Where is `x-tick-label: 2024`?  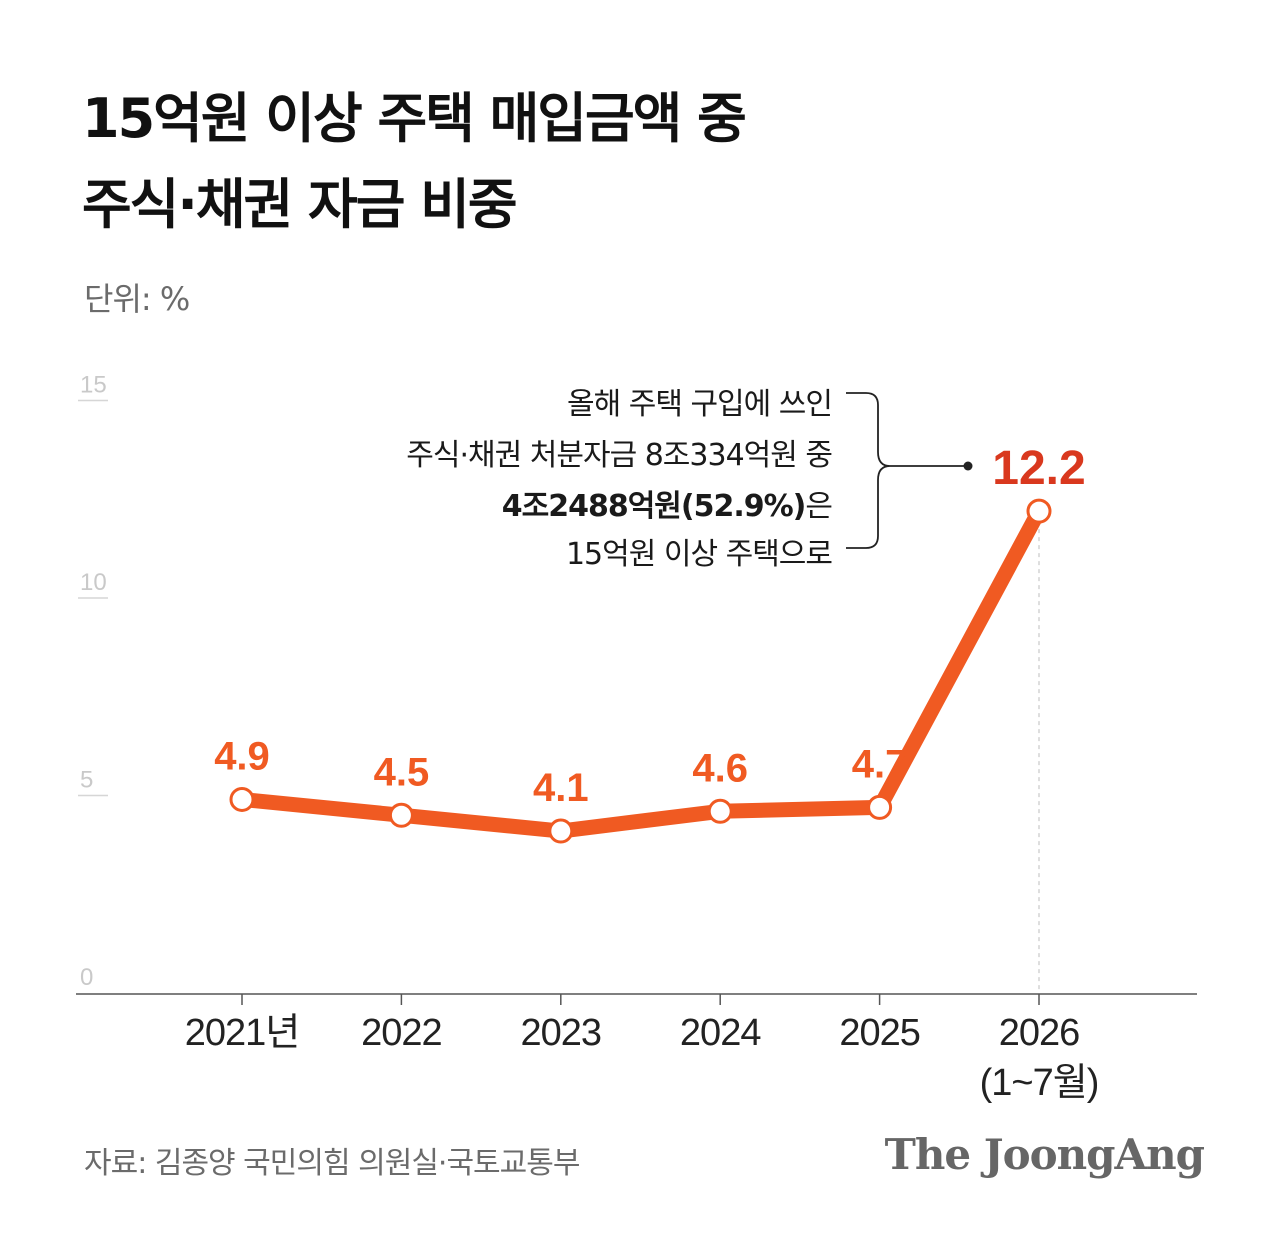
x-tick-label: 2024 is located at coordinates (720, 1033).